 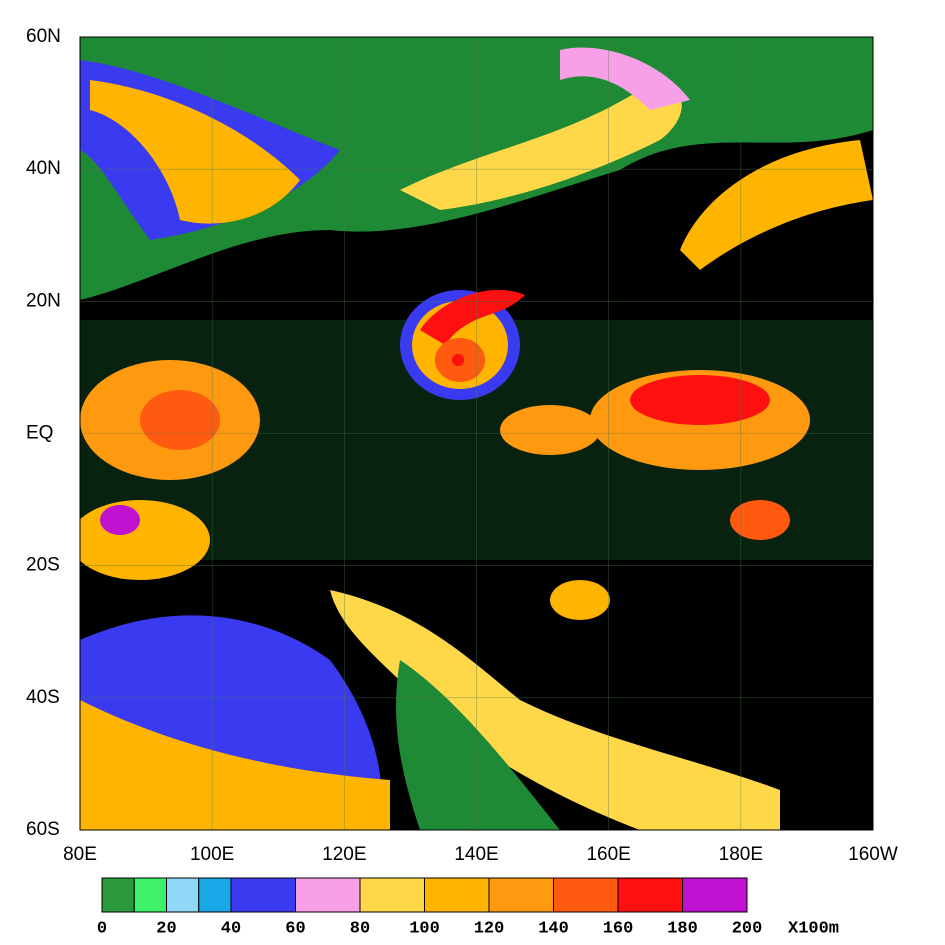 What do you see at coordinates (424, 928) in the screenshot?
I see `colorbar-tick-label: 100` at bounding box center [424, 928].